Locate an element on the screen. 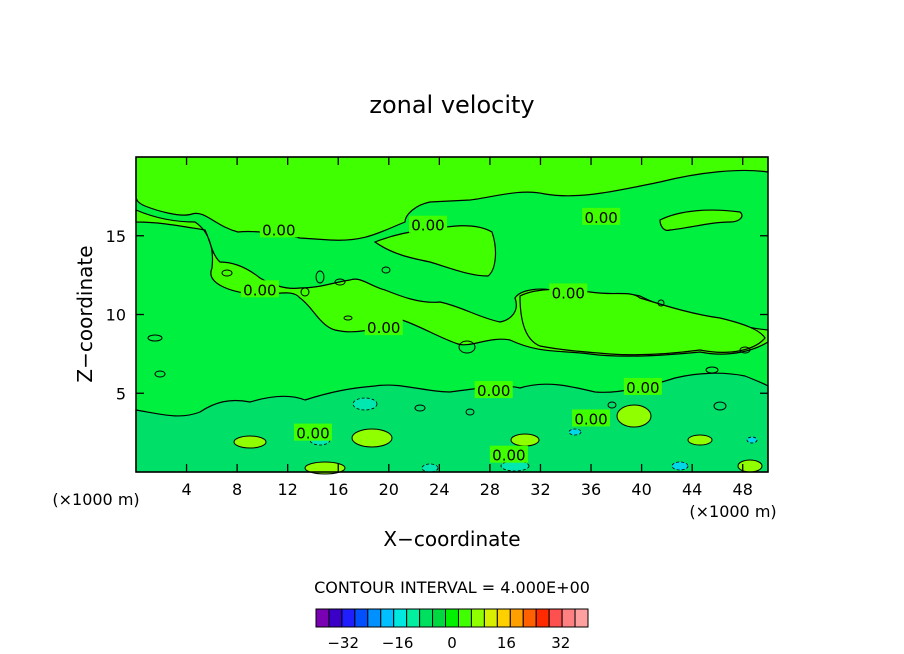 The image size is (904, 654). contour-interval-text: CONTOUR INTERVAL = 4.000E+00 is located at coordinates (452, 587).